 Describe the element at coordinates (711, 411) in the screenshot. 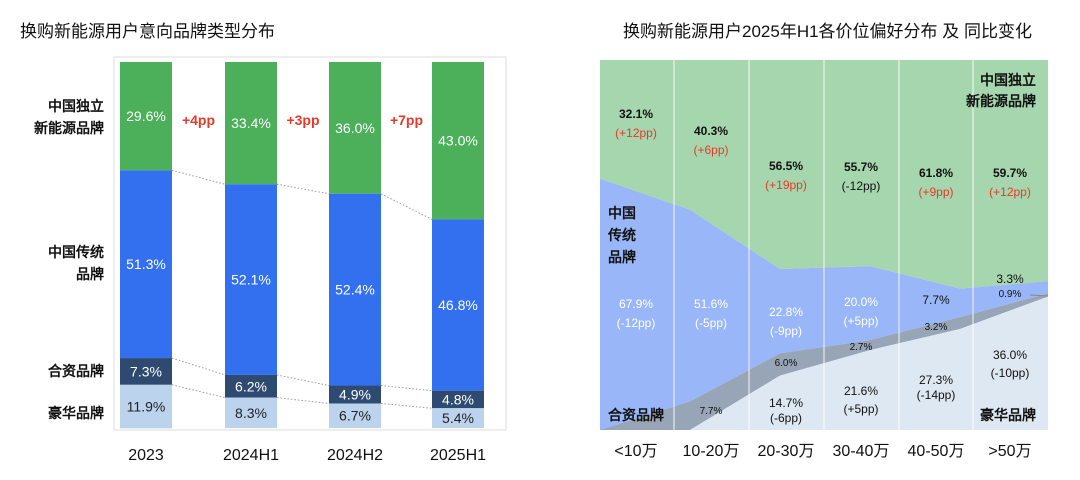

I see `area-value-label: 7.7%` at that location.